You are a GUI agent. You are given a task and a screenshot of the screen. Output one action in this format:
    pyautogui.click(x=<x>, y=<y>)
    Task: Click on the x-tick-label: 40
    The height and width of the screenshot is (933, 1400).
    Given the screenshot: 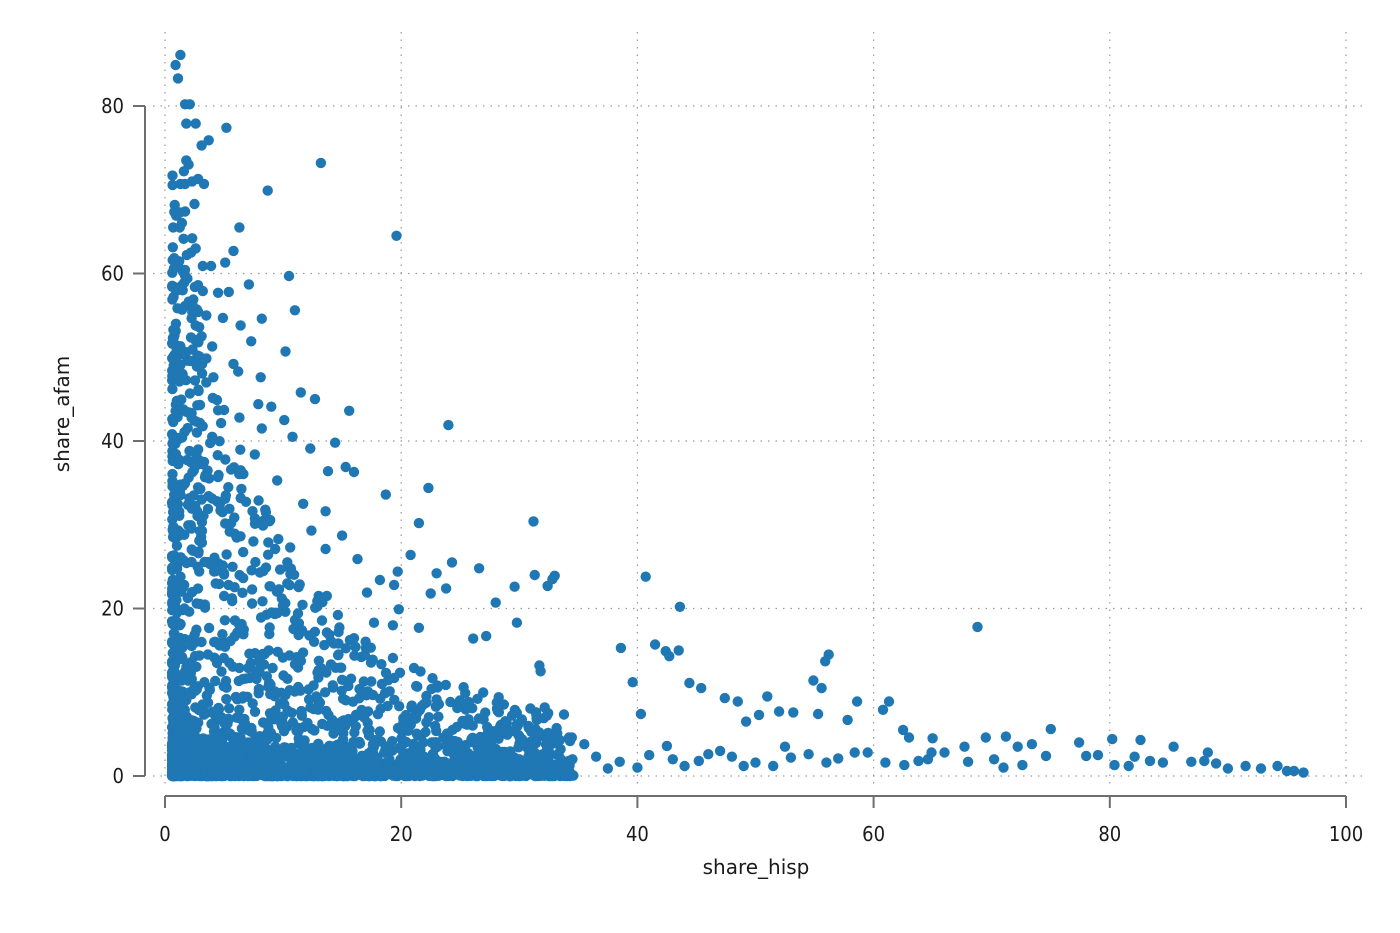 What is the action you would take?
    pyautogui.click(x=637, y=834)
    